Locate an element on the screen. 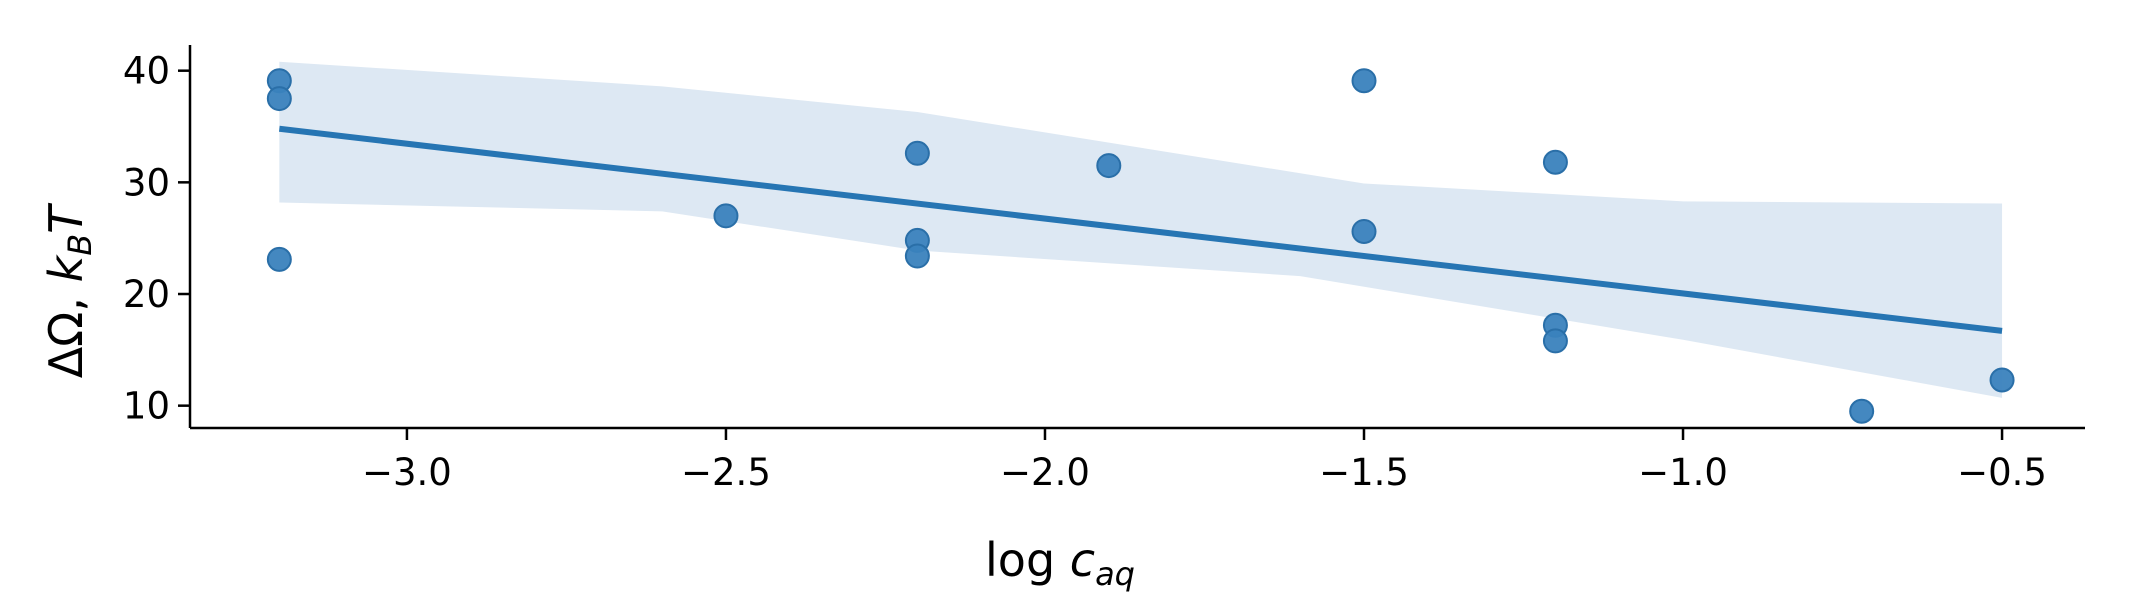  x-tick-label: −1.0 is located at coordinates (1683, 472).